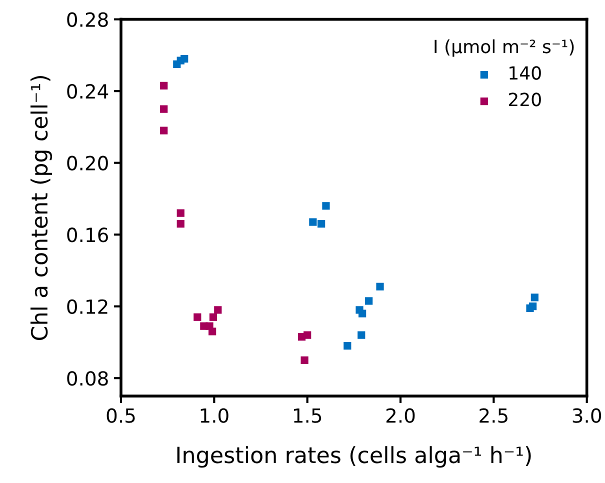 This screenshot has height=483, width=605. I want to click on y-tick-label: 0.08, so click(87, 378).